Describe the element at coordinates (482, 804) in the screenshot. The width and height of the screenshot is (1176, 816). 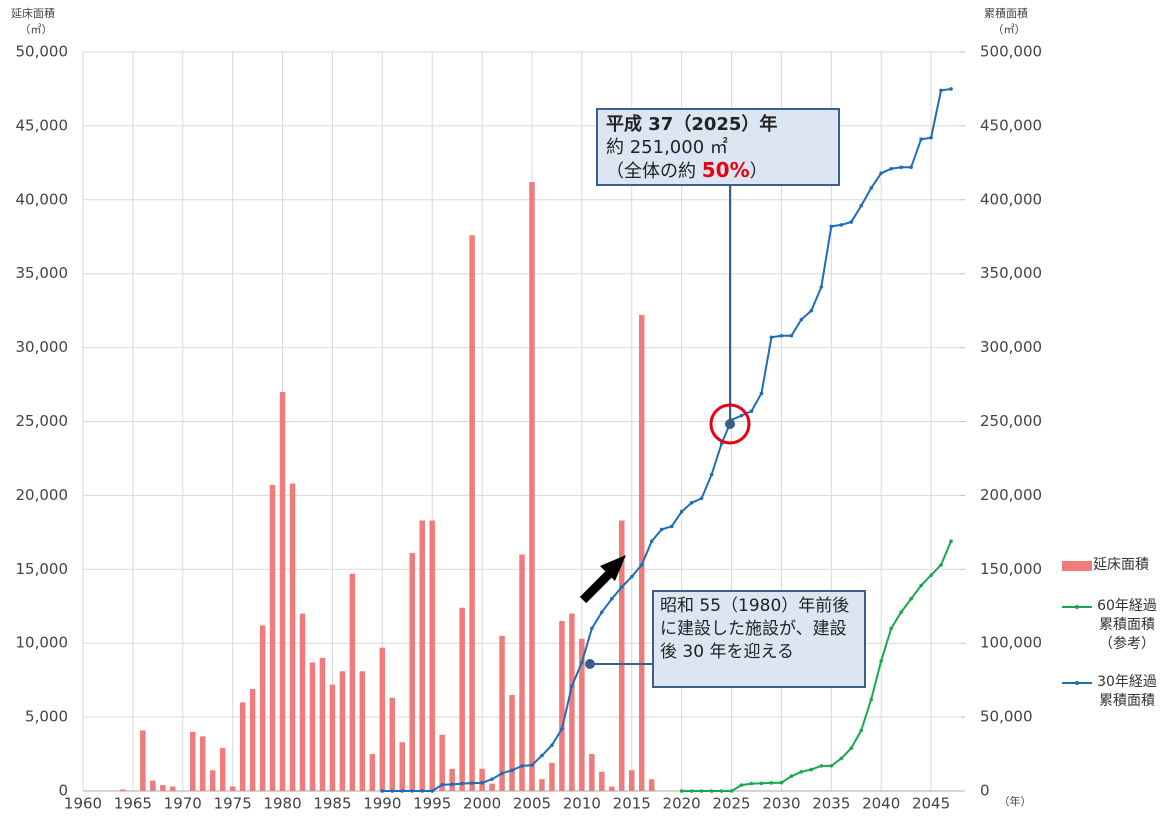
I see `x-tick-label: 2000` at that location.